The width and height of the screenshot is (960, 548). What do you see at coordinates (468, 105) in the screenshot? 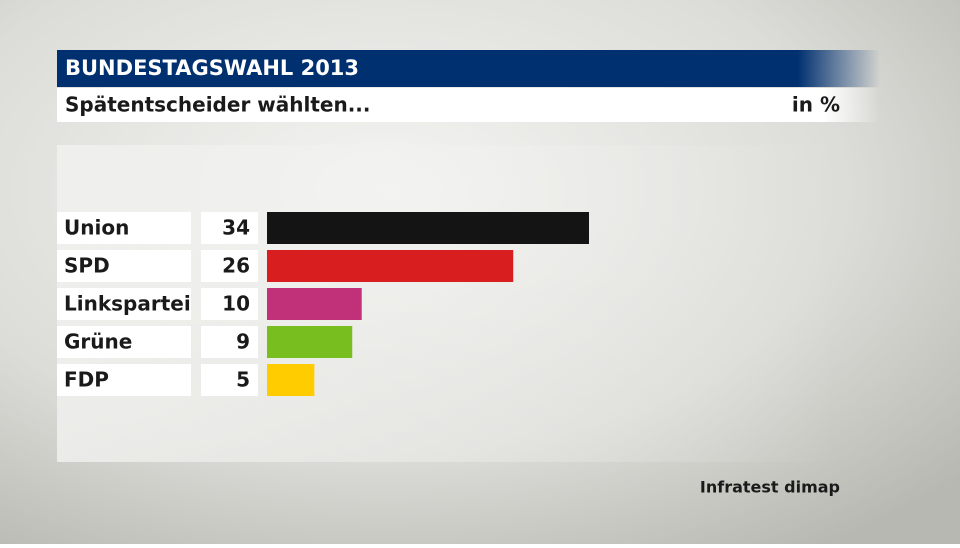
I see `subtitle-bar` at bounding box center [468, 105].